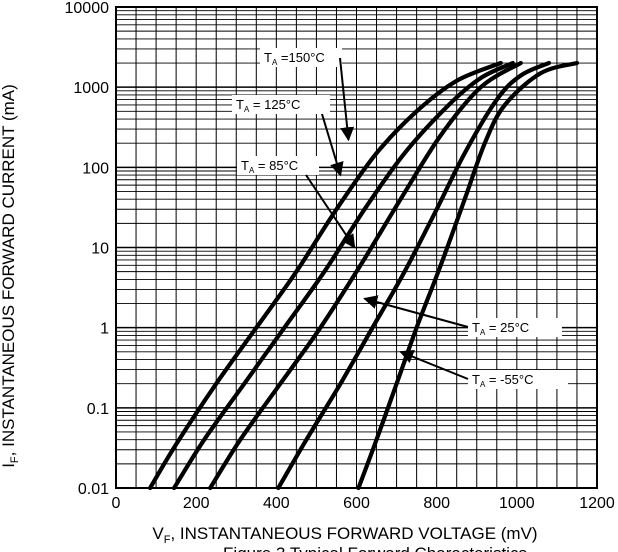  I want to click on y-tick-label: 10, so click(100, 249).